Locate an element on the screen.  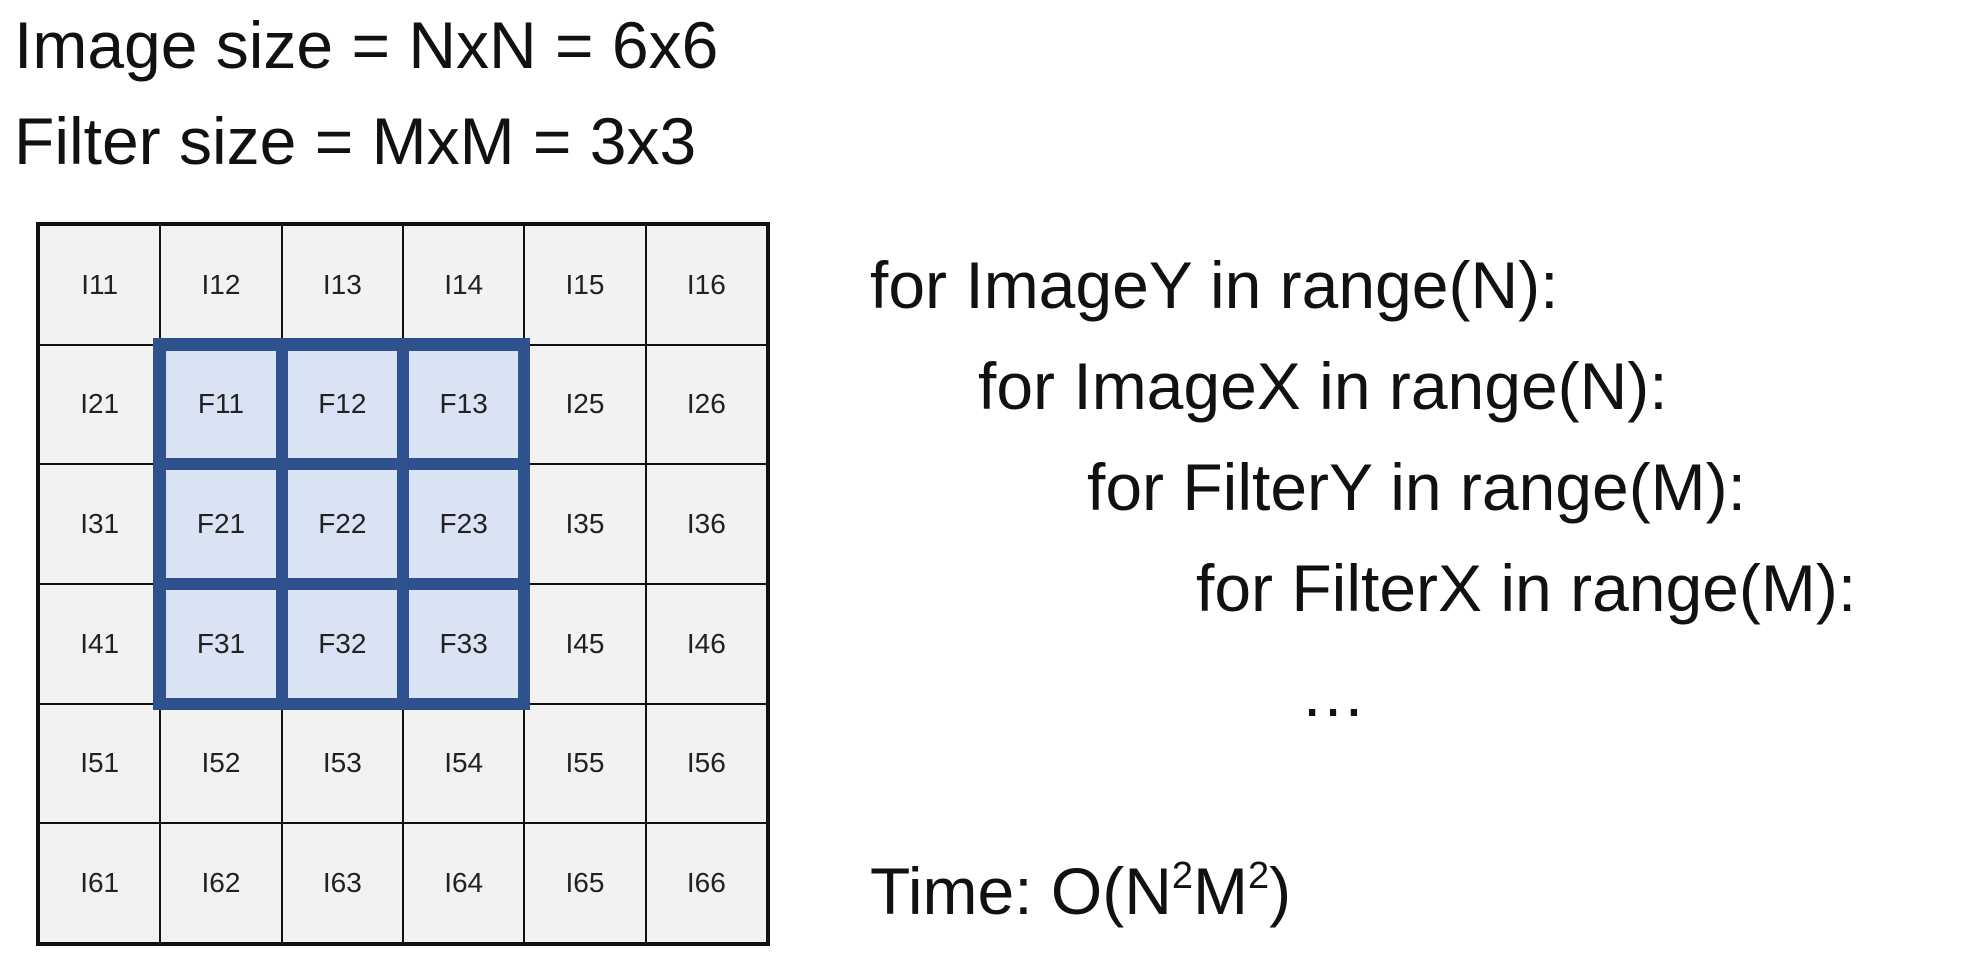
loop-filter-y: for FilterY in range(M): is located at coordinates (1416, 487).